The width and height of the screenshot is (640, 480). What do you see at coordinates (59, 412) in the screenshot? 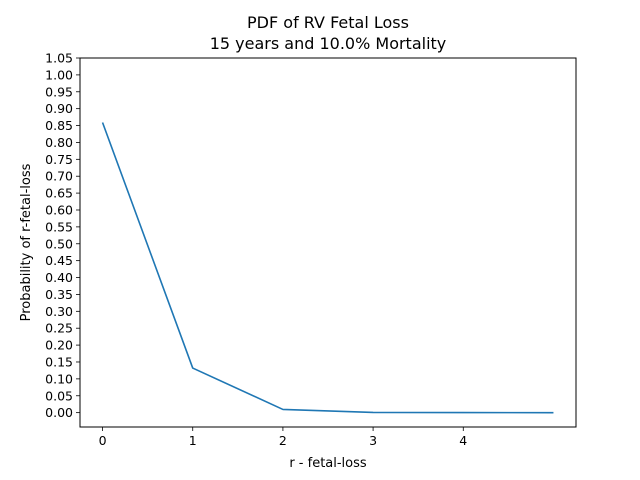
I see `y-tick-label: 0.00` at bounding box center [59, 412].